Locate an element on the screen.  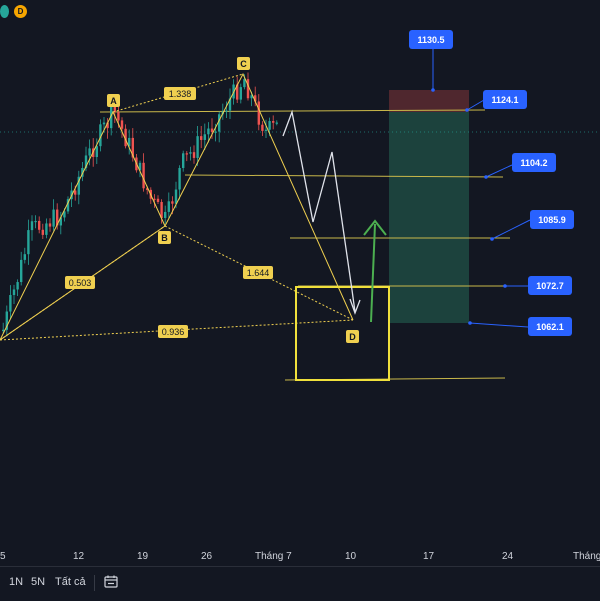
x-tick-label: 10 is located at coordinates (351, 556).